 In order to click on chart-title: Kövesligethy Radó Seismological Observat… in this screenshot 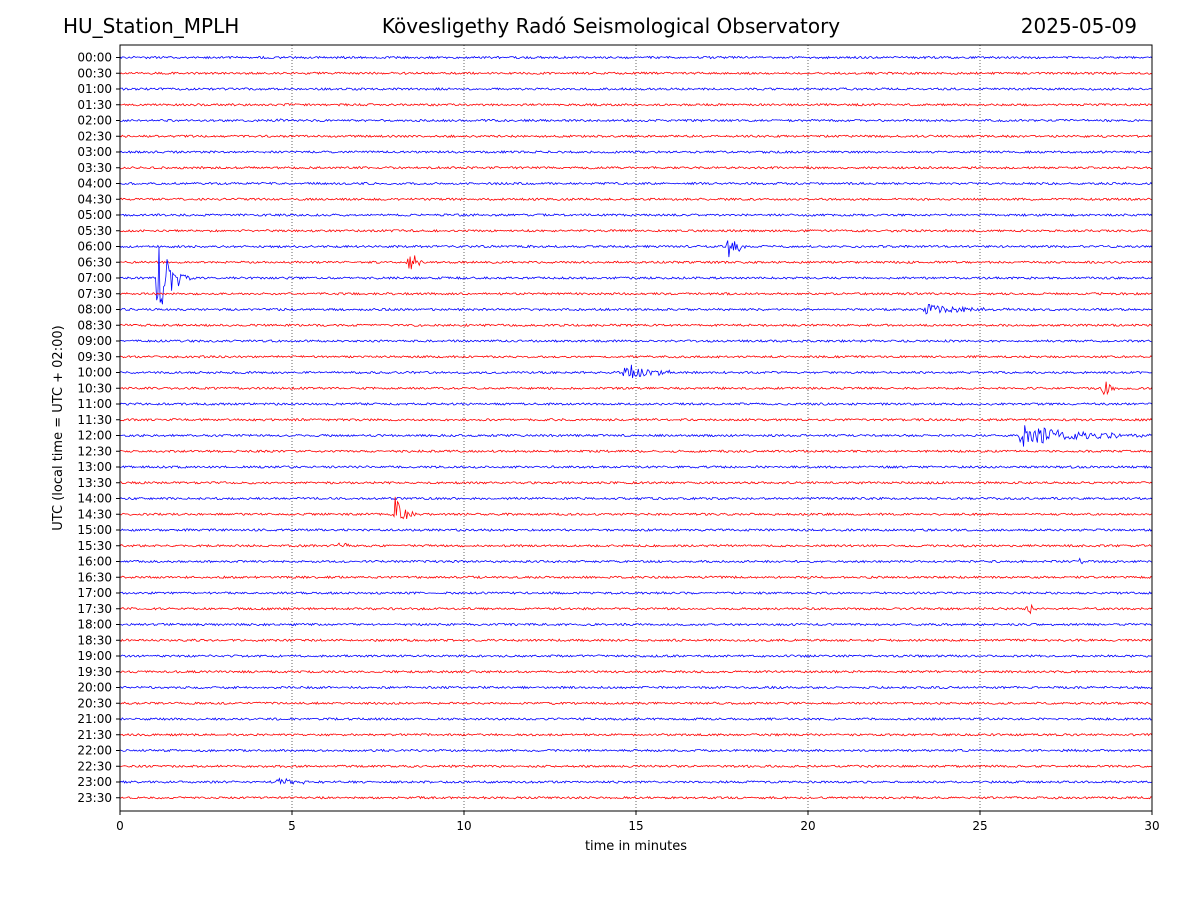, I will do `click(611, 26)`.